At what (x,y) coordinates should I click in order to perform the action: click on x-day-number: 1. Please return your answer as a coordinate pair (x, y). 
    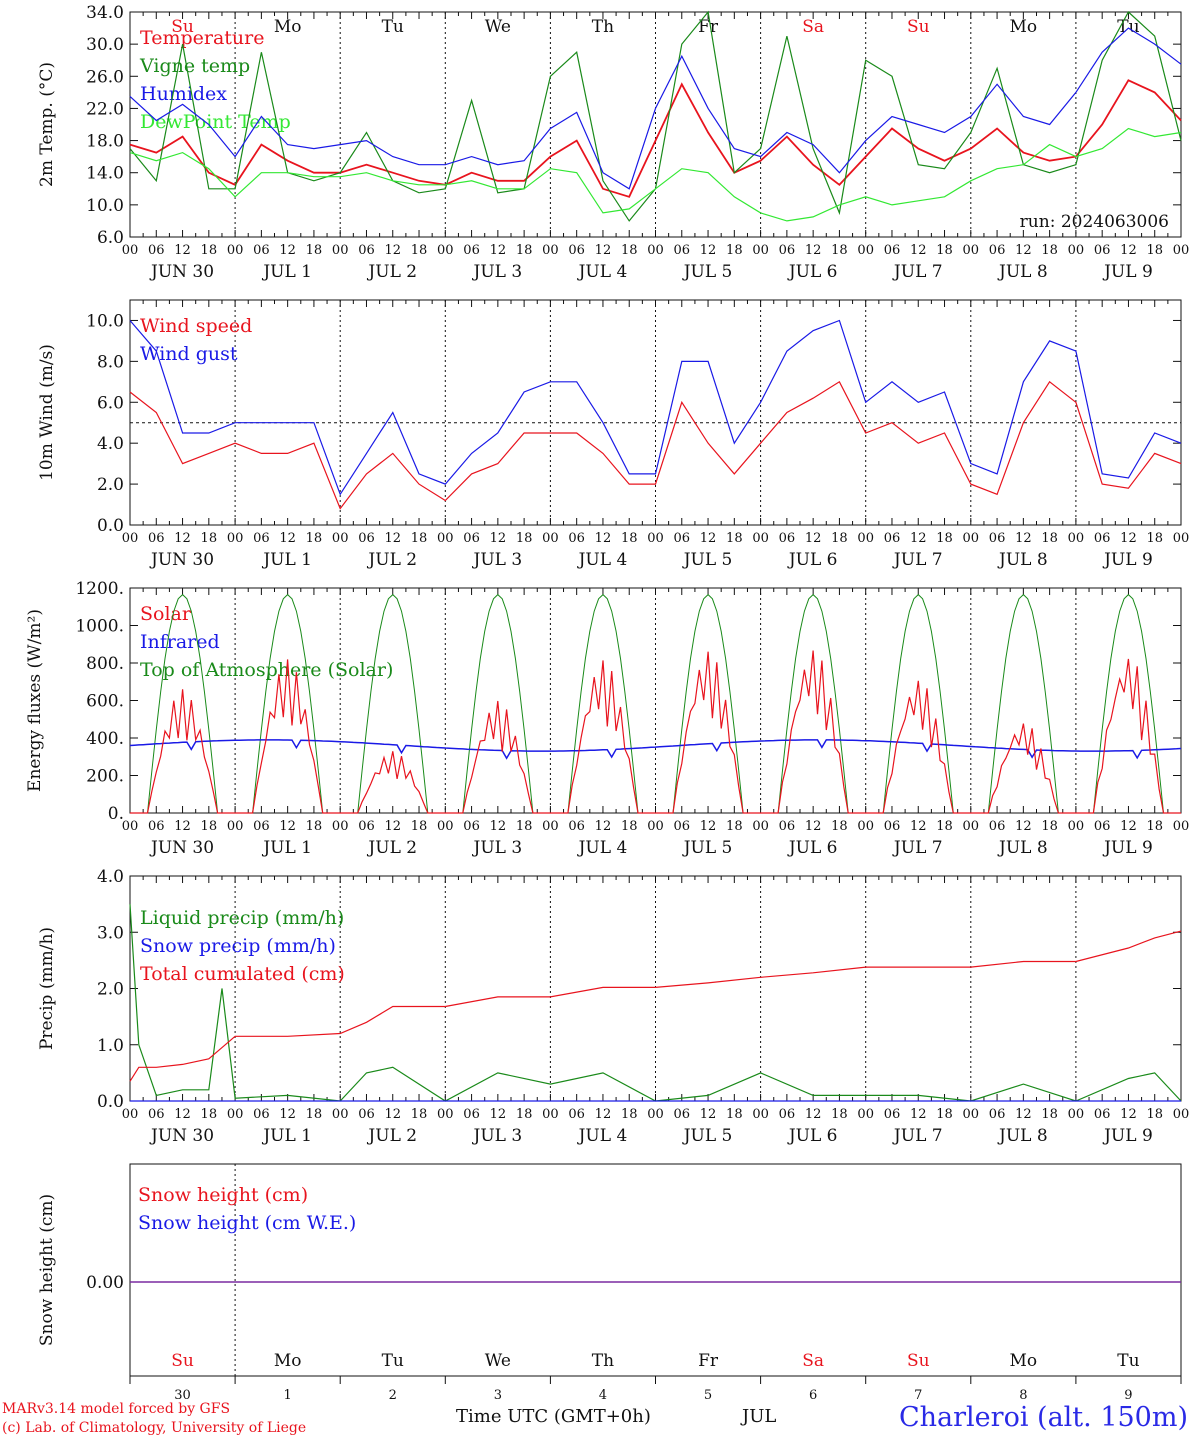
    Looking at the image, I should click on (288, 1395).